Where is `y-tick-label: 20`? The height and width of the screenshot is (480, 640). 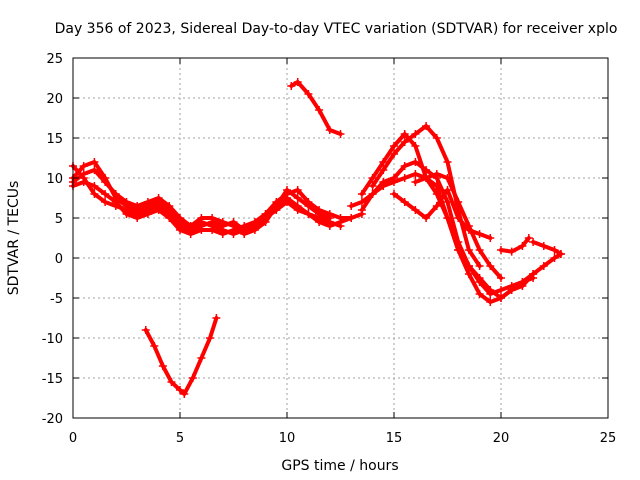
y-tick-label: 20 is located at coordinates (54, 99).